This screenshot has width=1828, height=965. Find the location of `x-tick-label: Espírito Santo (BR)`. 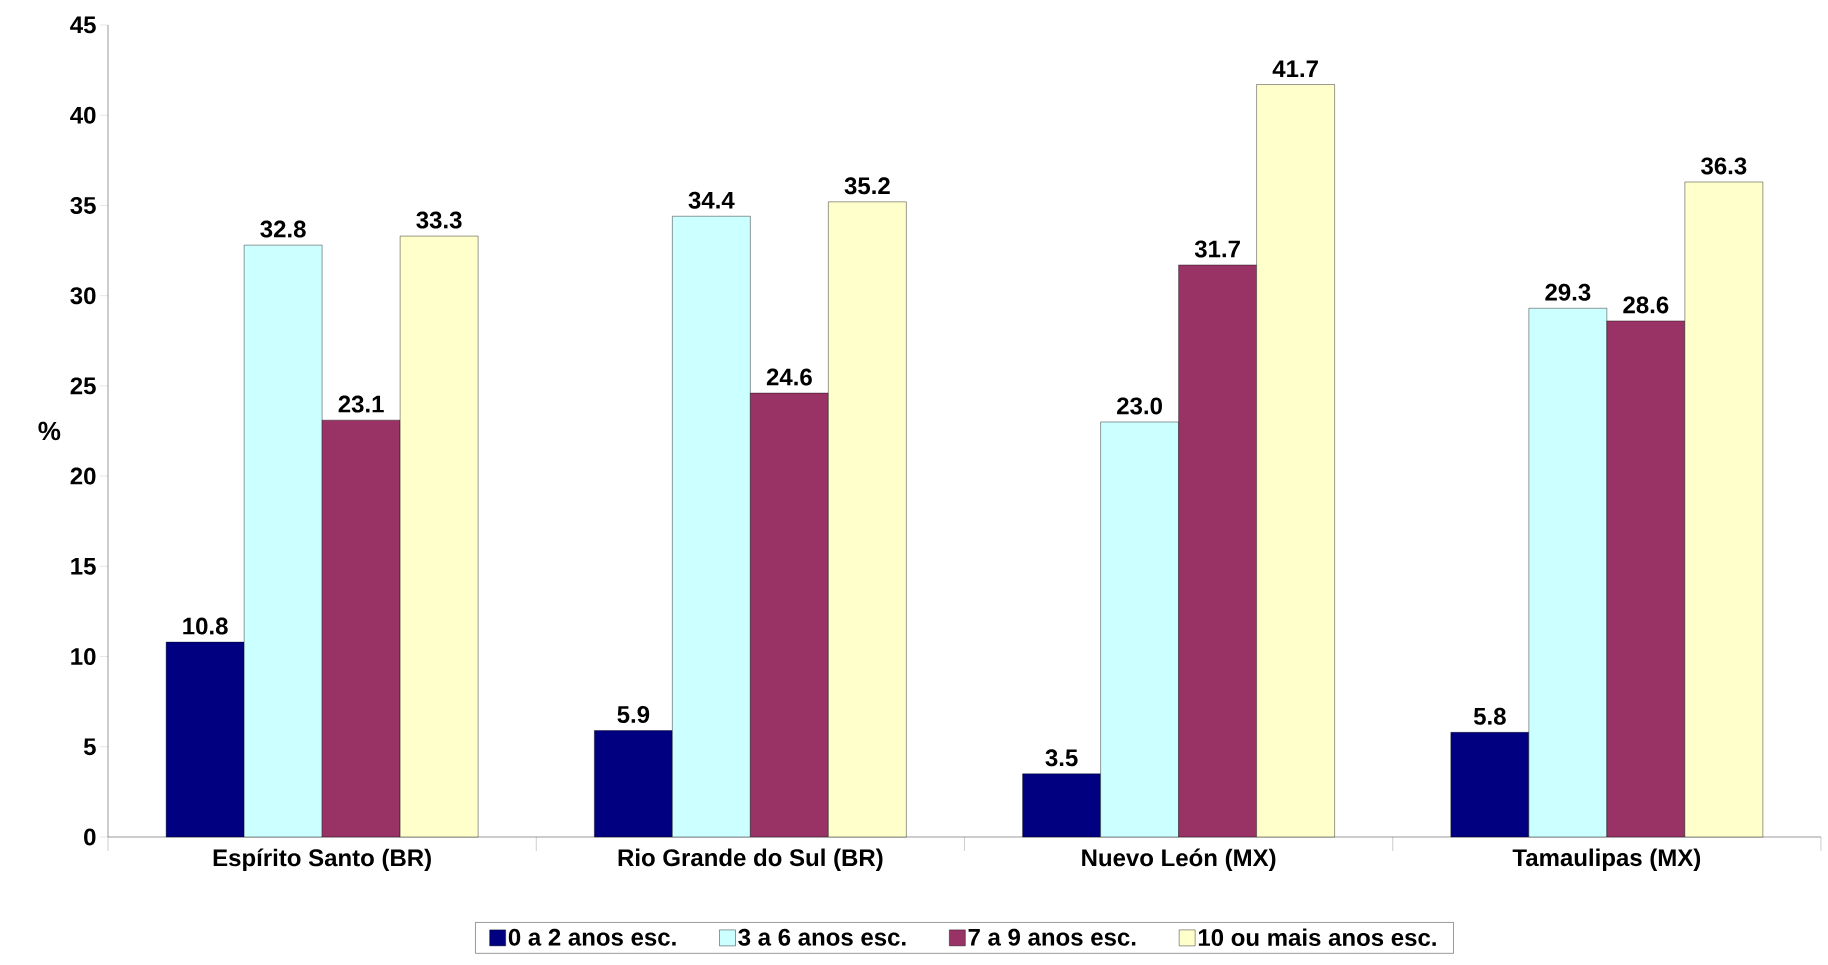

x-tick-label: Espírito Santo (BR) is located at coordinates (322, 860).